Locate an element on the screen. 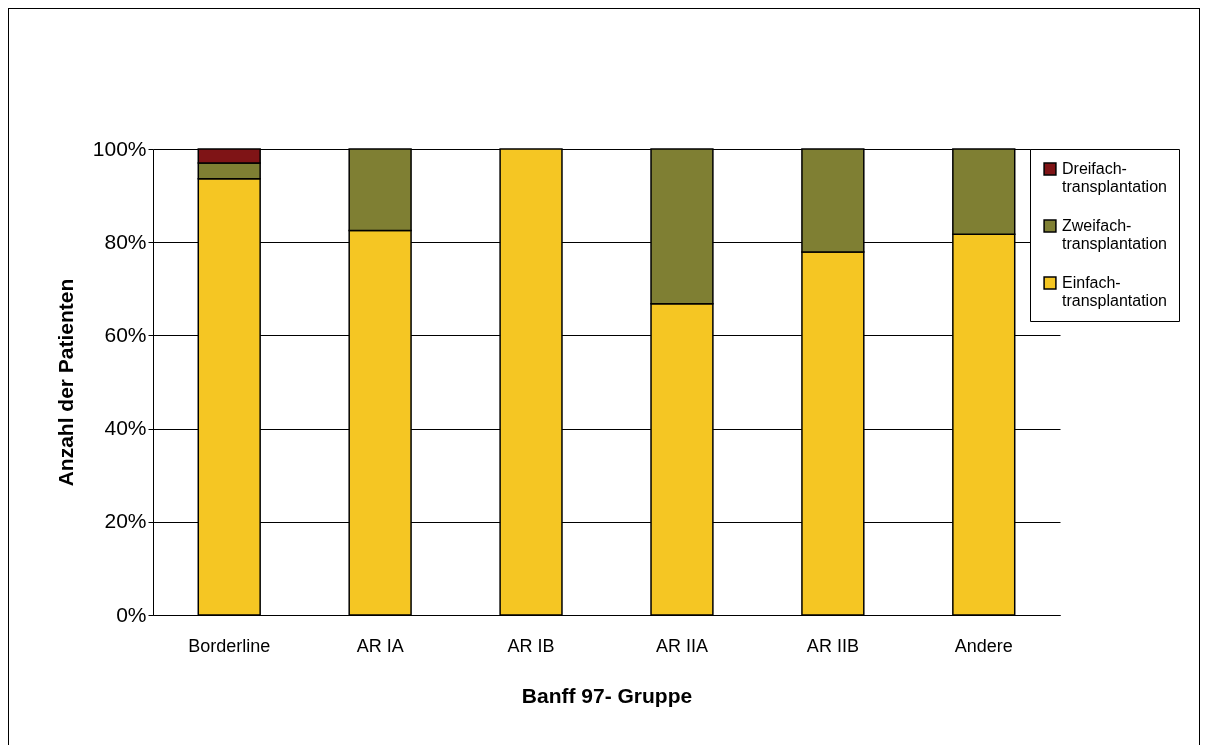  x-tick-label: AR IIA is located at coordinates (681, 645).